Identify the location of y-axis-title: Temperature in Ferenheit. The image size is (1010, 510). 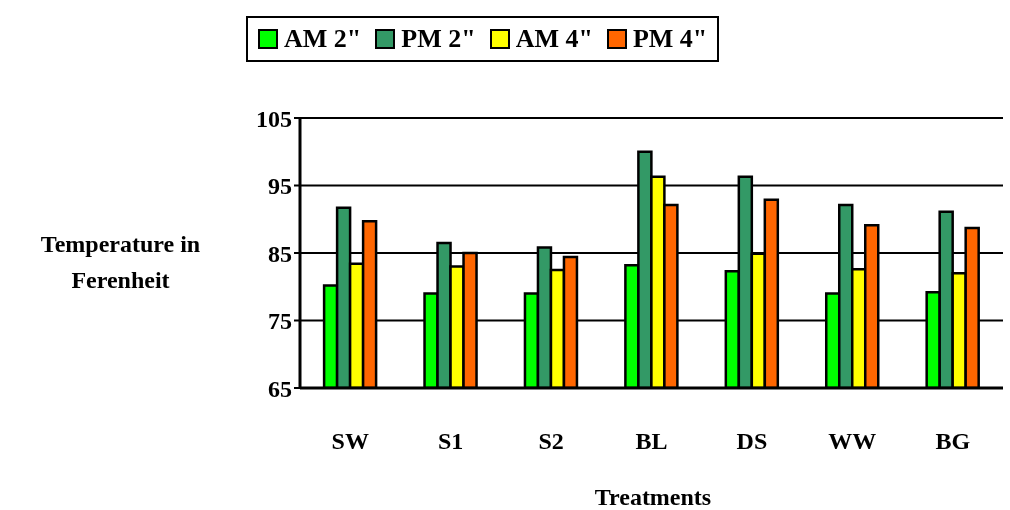
(120, 262).